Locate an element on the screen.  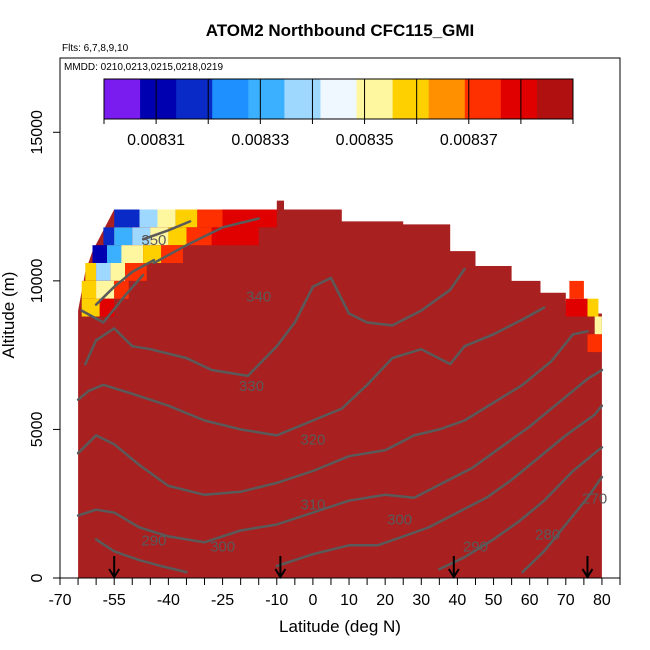
x-tick-label: 0 is located at coordinates (312, 600).